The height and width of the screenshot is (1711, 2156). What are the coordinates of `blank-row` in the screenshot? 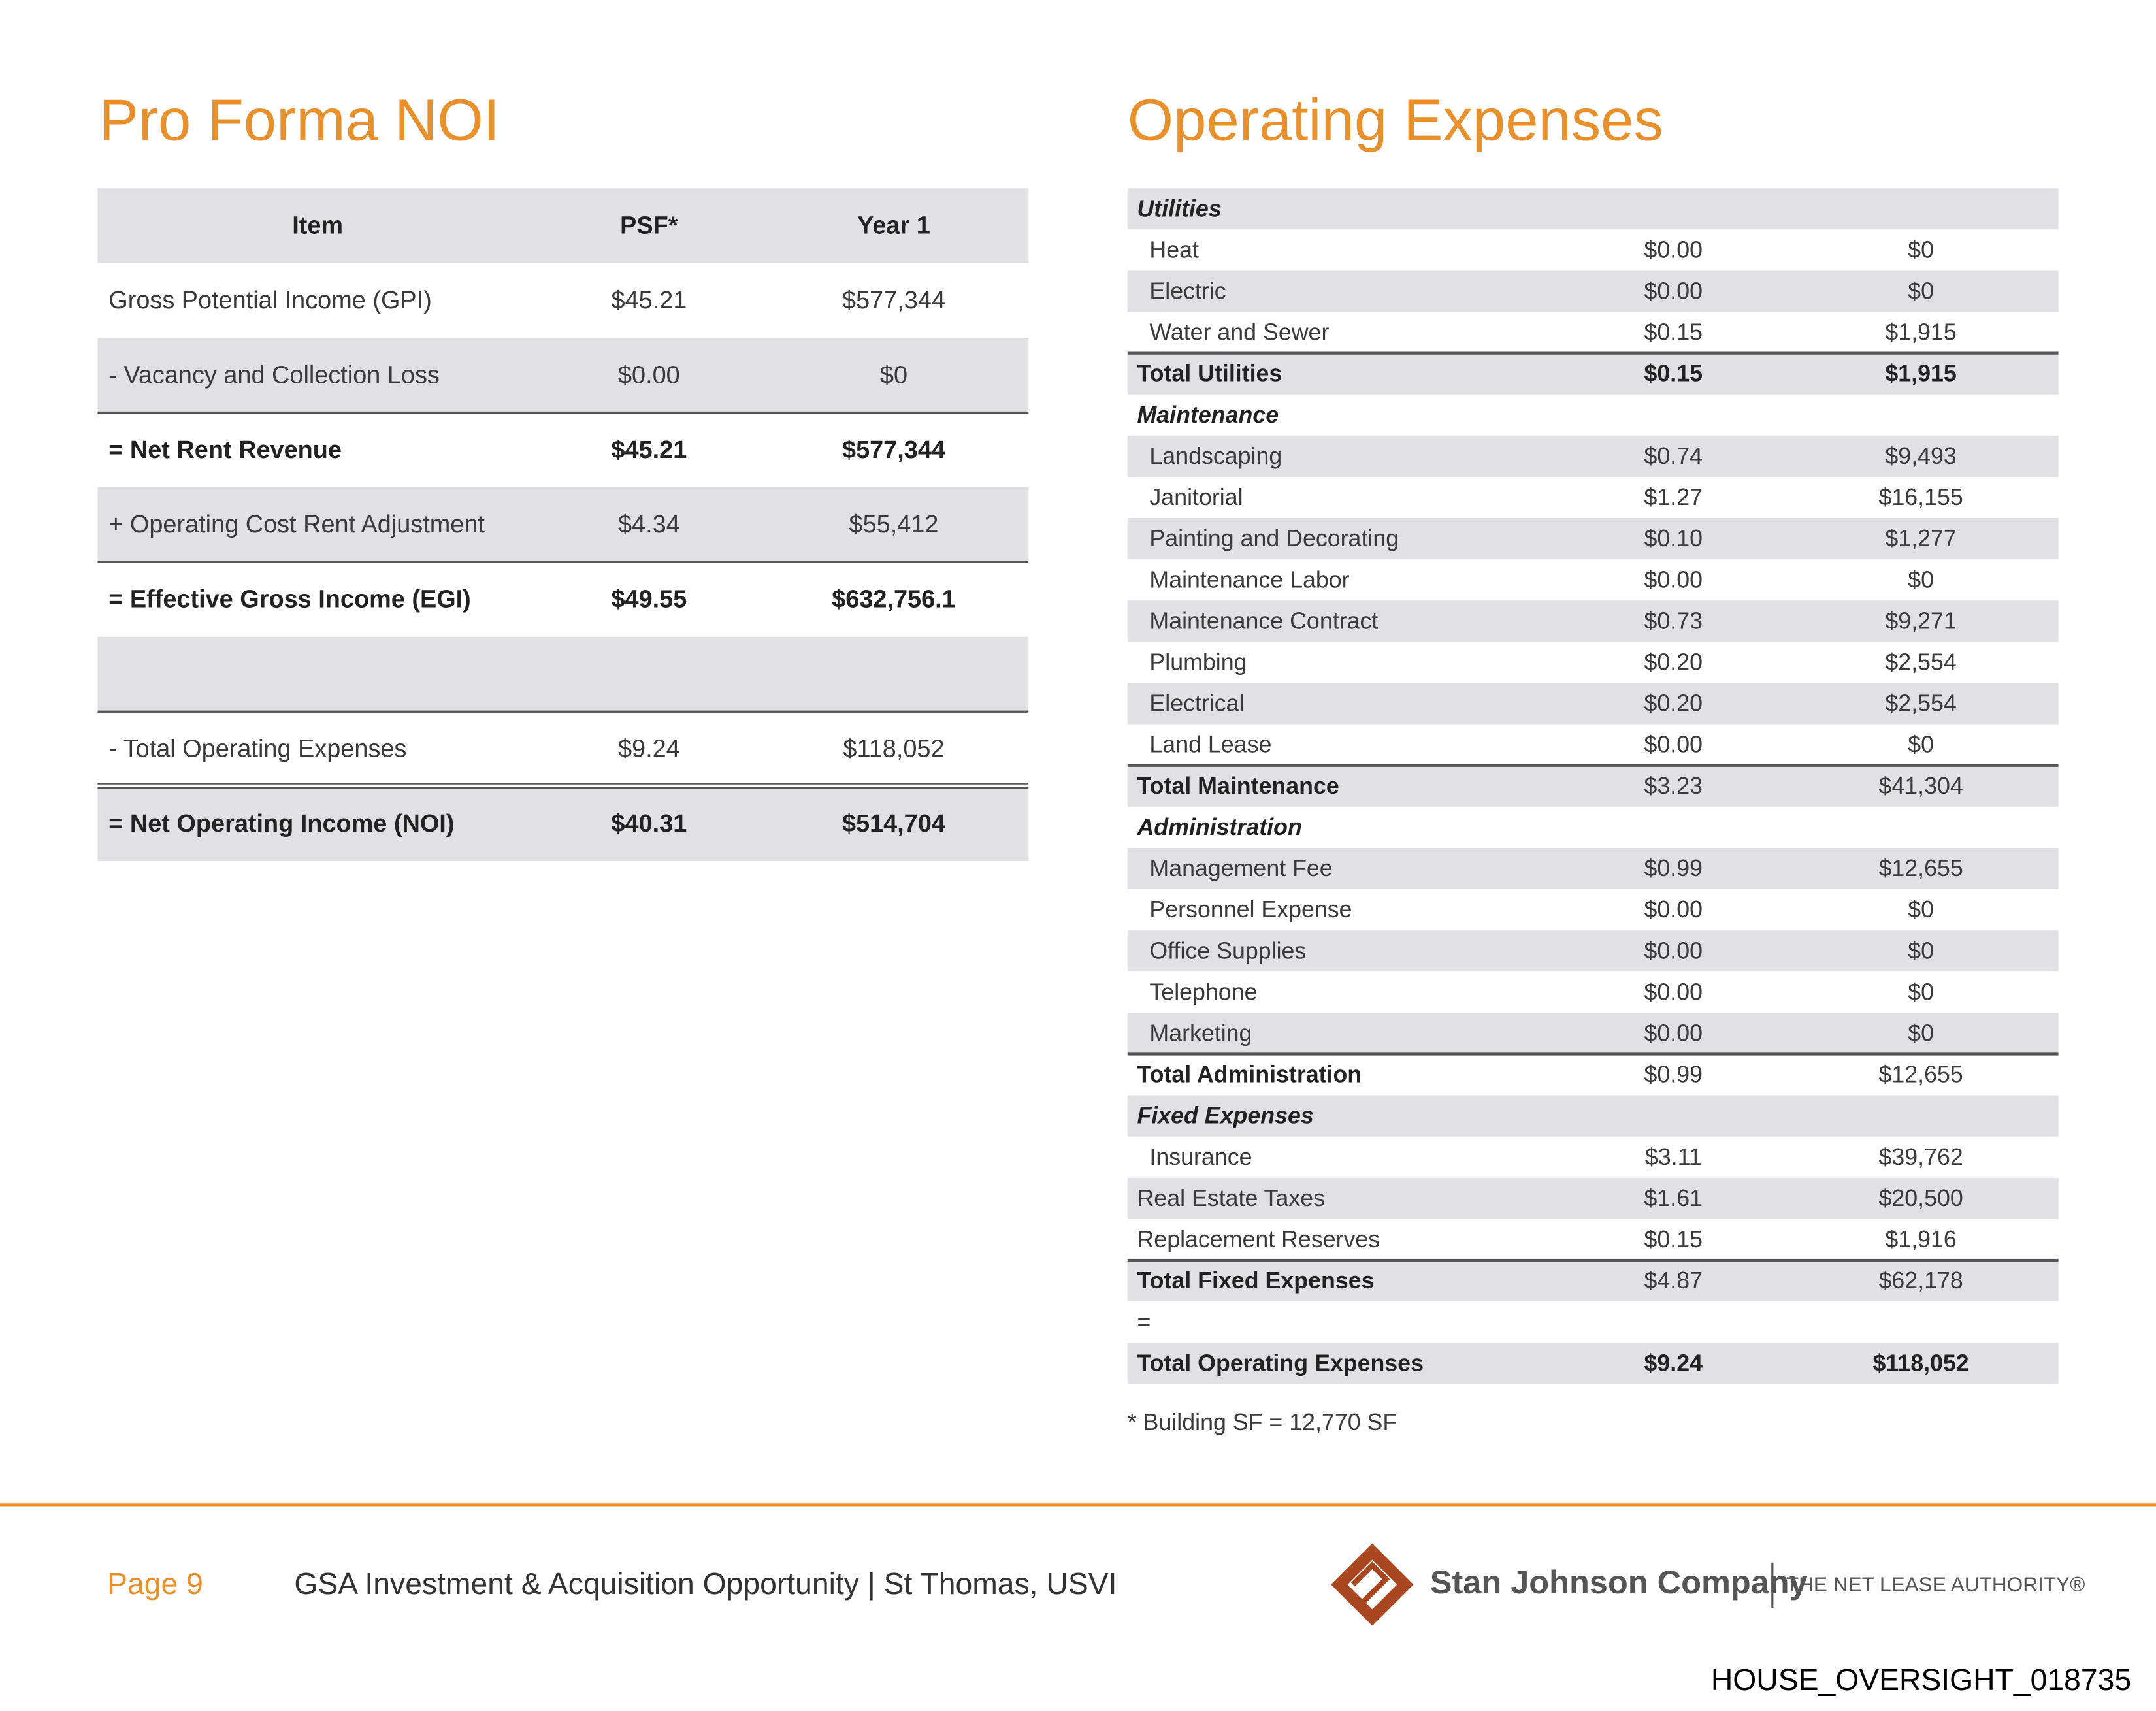 It's located at (563, 674).